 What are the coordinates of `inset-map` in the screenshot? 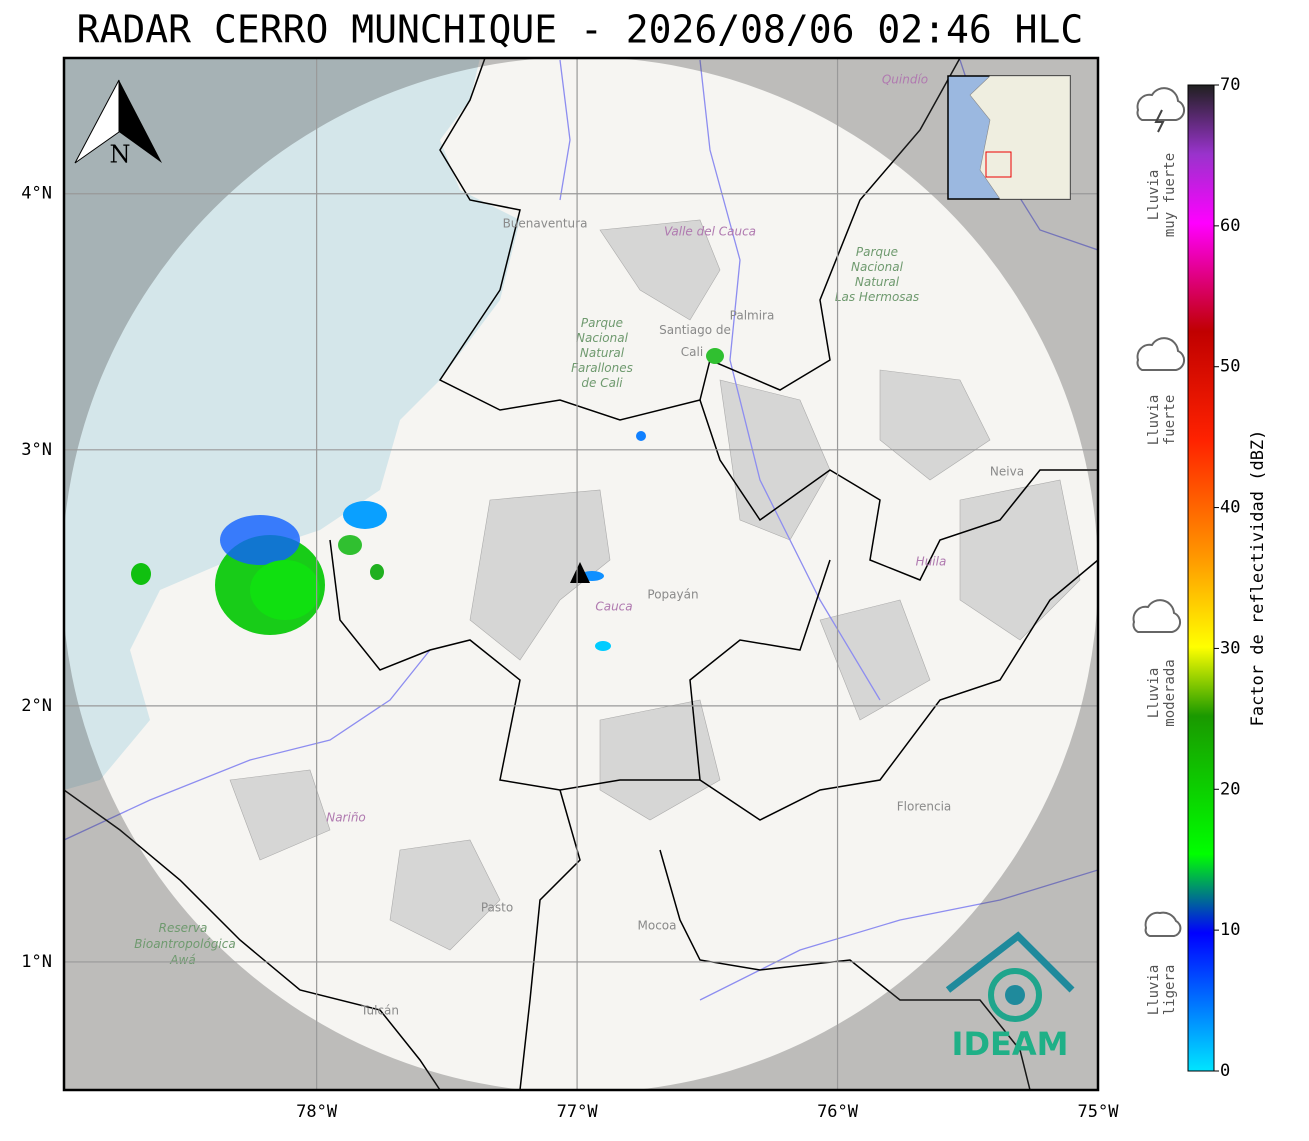 It's located at (1009, 137).